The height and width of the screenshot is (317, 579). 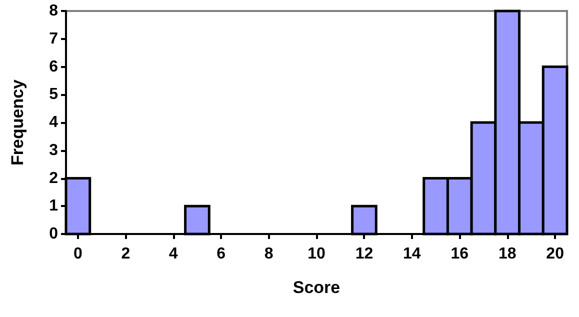 What do you see at coordinates (53, 67) in the screenshot?
I see `y-tick-label: 6` at bounding box center [53, 67].